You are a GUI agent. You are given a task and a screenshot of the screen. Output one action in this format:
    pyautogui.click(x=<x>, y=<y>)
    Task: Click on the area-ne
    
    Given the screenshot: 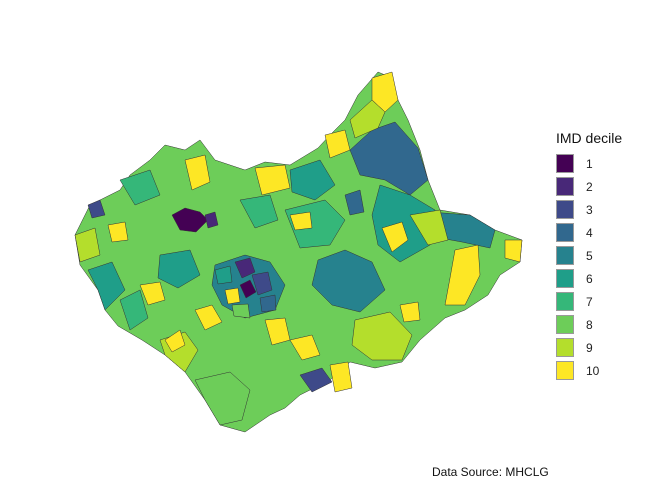 What is the action you would take?
    pyautogui.click(x=389, y=158)
    